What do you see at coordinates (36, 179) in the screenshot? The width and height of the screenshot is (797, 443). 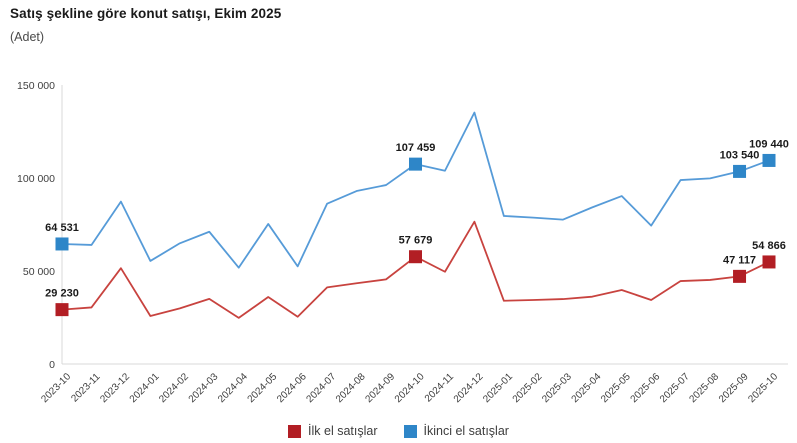 I see `y-tick-label: 100 000` at bounding box center [36, 179].